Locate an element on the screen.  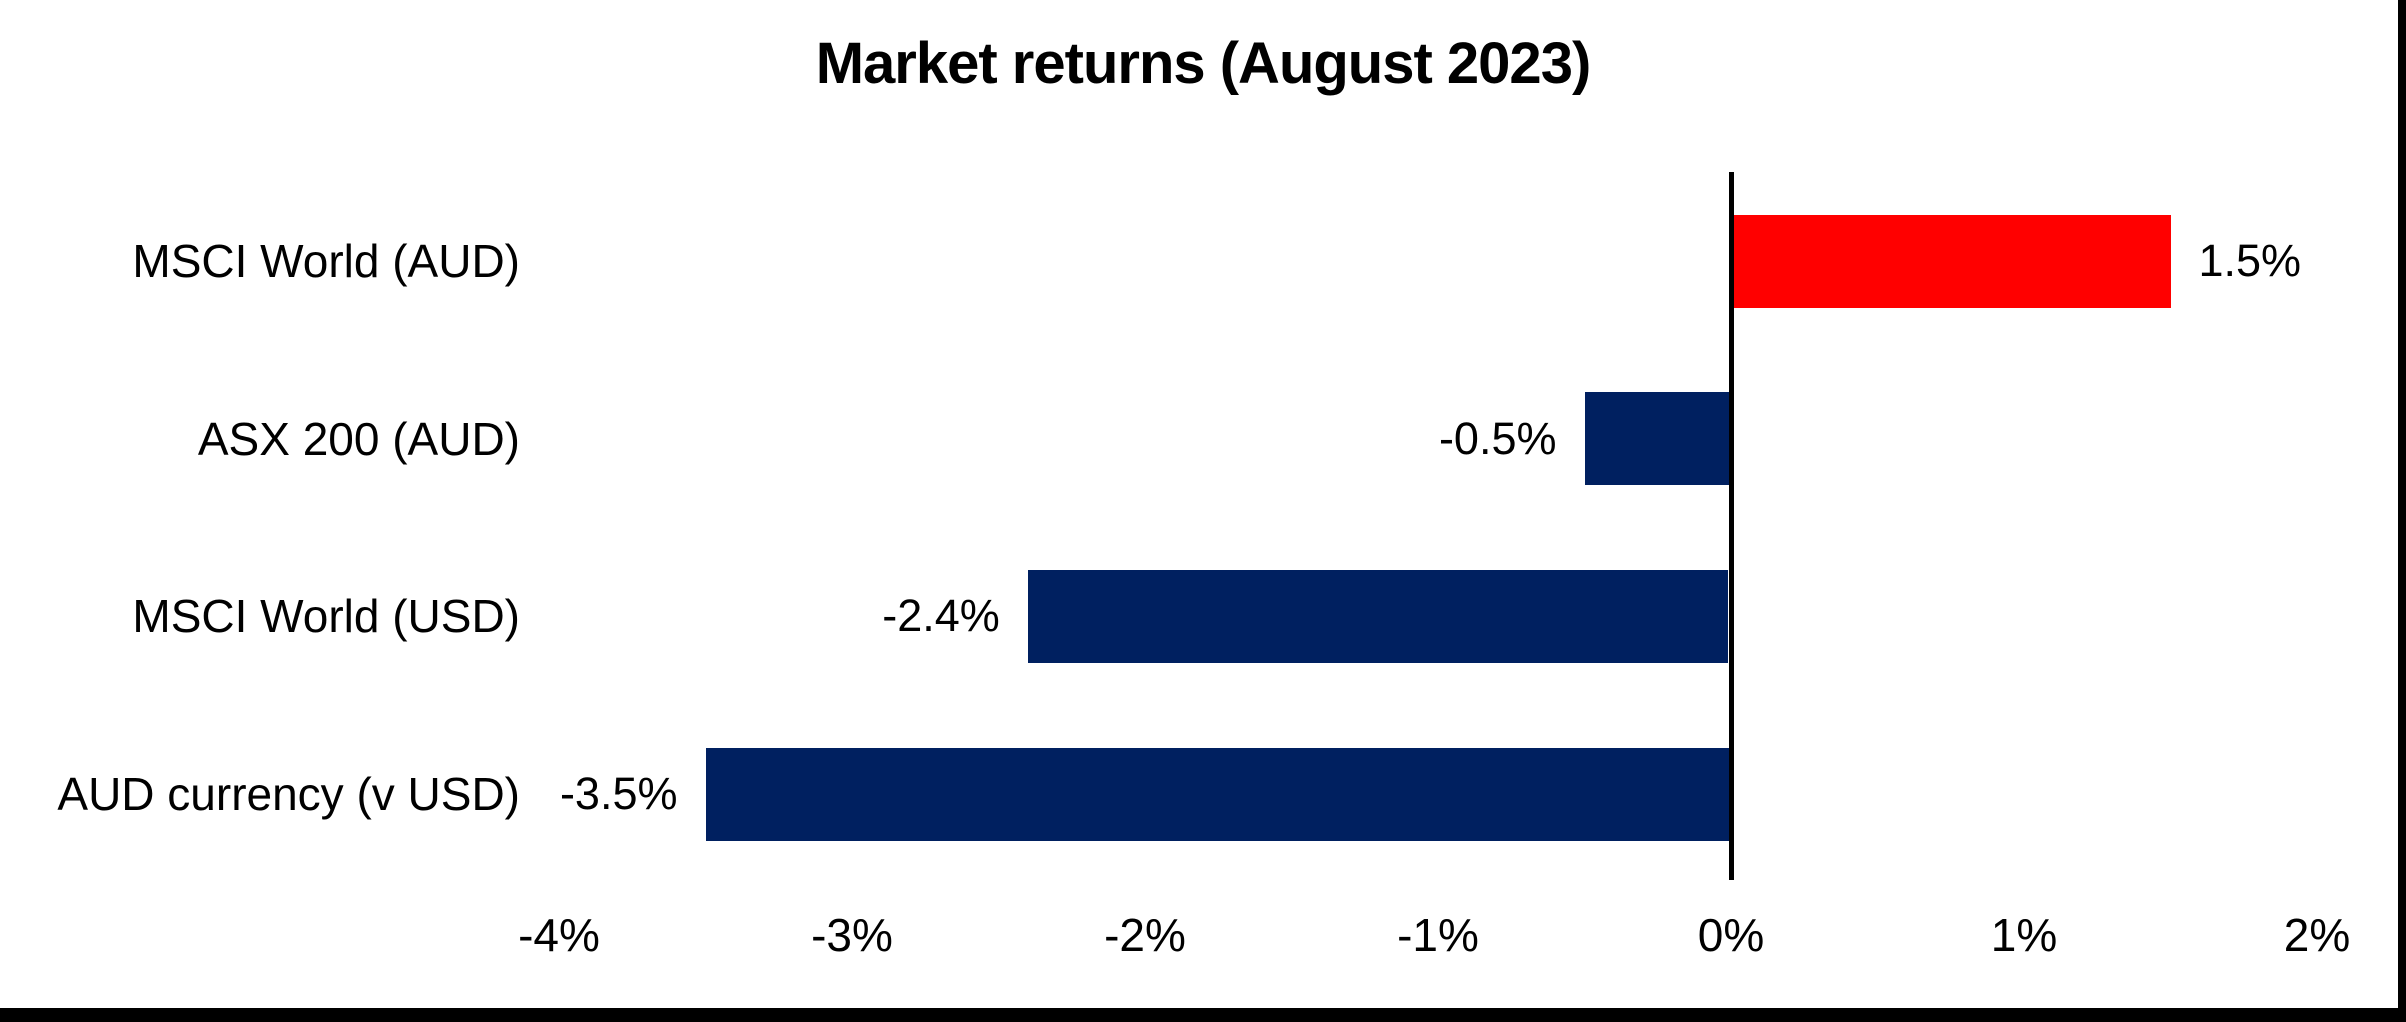
value-label-aud-currency-v-usd: -3.5% is located at coordinates (618, 793).